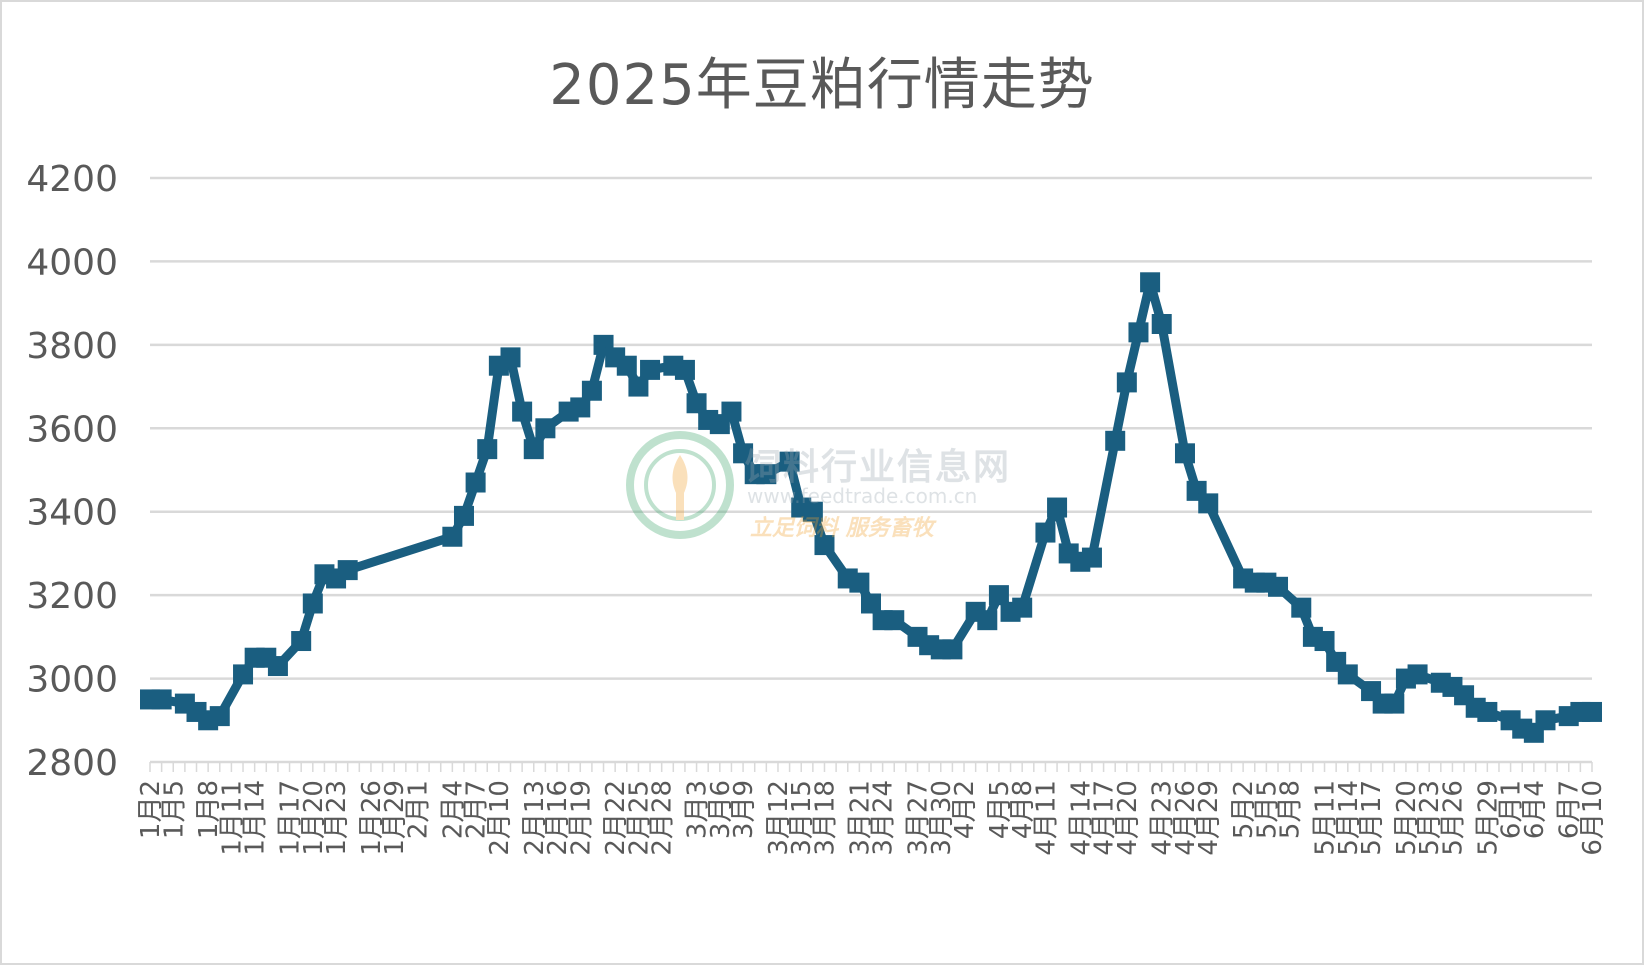 The width and height of the screenshot is (1644, 965). Describe the element at coordinates (1372, 818) in the screenshot. I see `x-tick-label: 5月17` at that location.